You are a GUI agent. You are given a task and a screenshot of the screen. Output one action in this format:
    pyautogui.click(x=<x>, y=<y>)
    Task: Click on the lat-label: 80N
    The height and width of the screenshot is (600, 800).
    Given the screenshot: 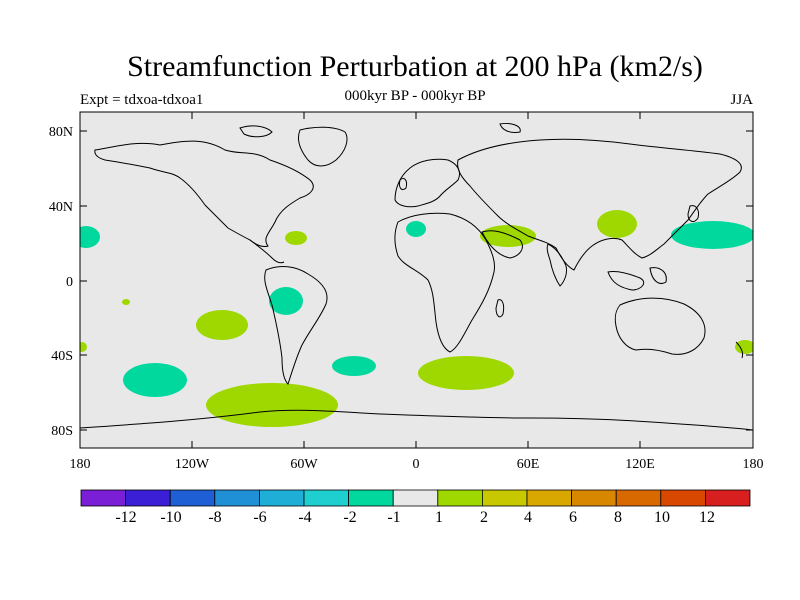 What is the action you would take?
    pyautogui.click(x=61, y=132)
    